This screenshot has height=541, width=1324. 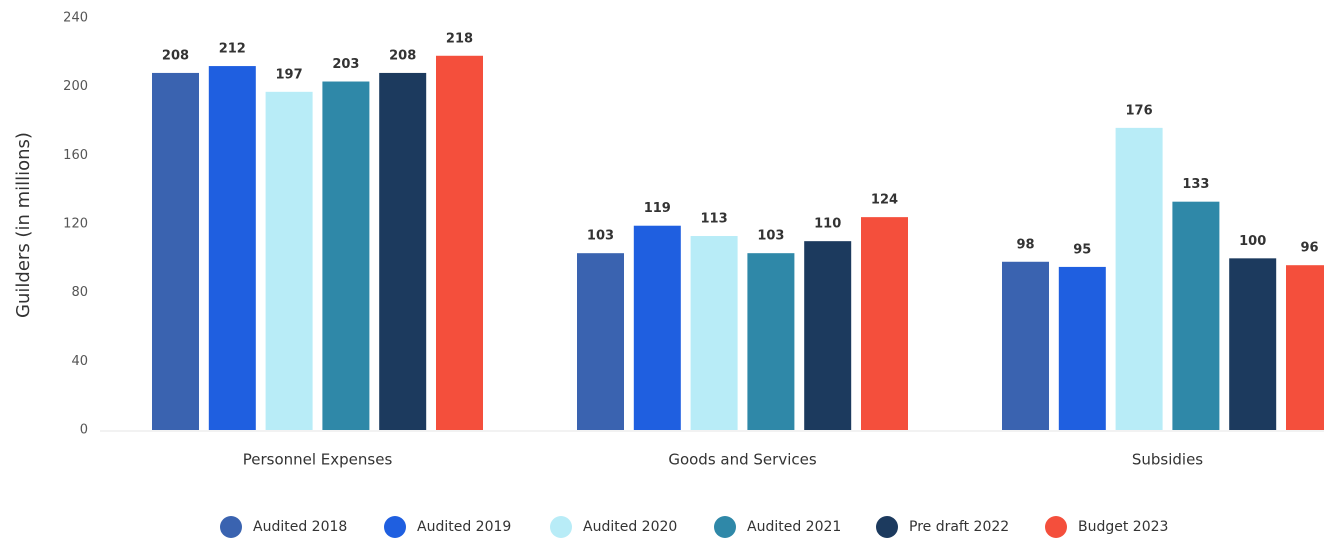 I want to click on data-label: 119, so click(x=657, y=208).